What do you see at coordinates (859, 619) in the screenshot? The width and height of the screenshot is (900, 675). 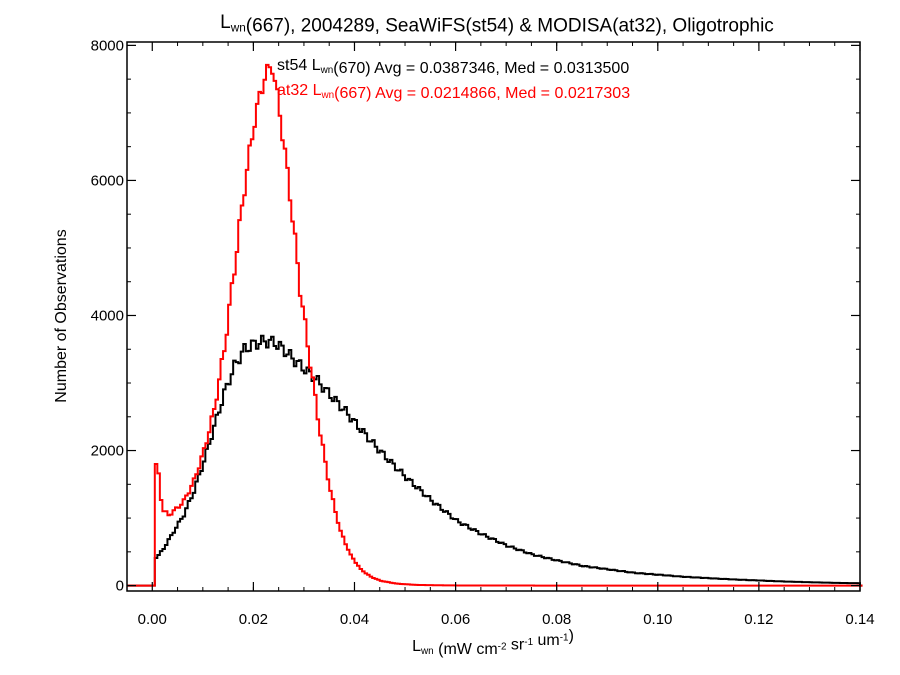 I see `x-tick-label: 0.14` at bounding box center [859, 619].